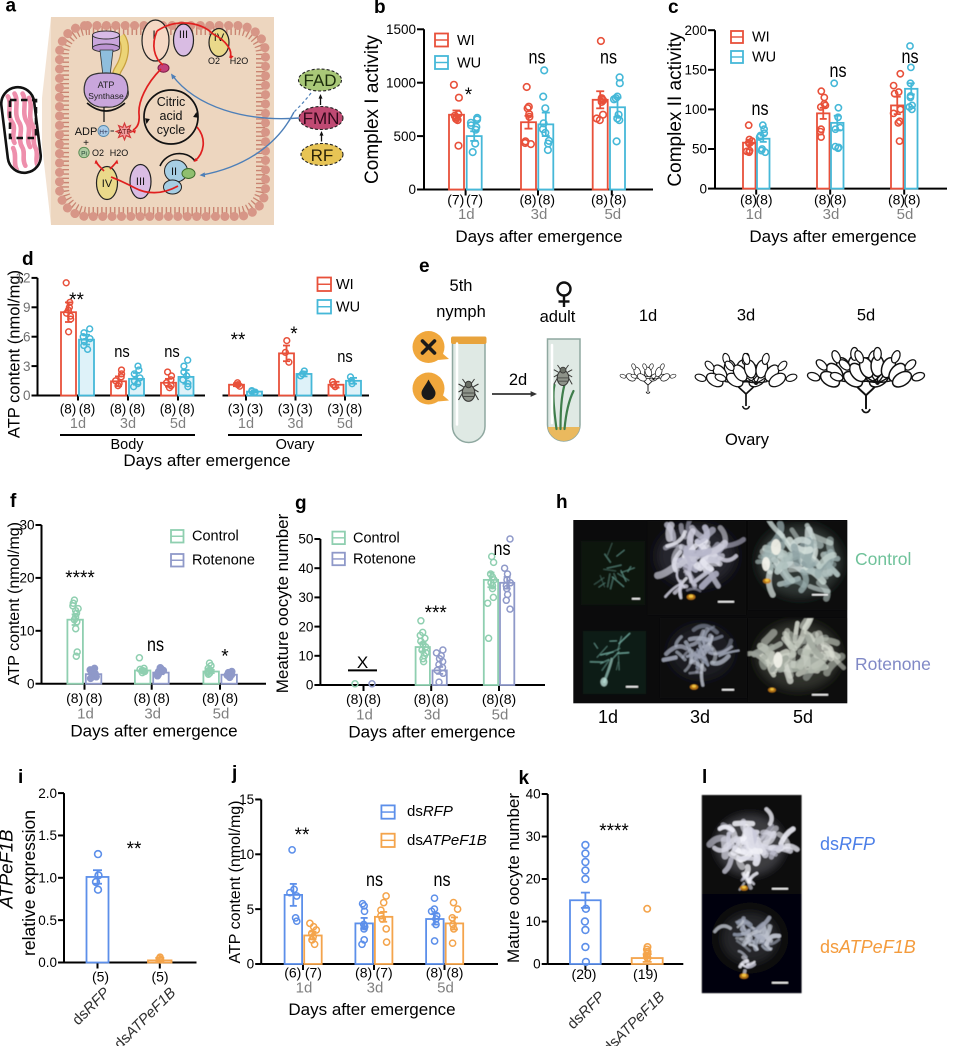 The height and width of the screenshot is (1051, 954). What do you see at coordinates (673, 9) in the screenshot?
I see `svg-text: c` at bounding box center [673, 9].